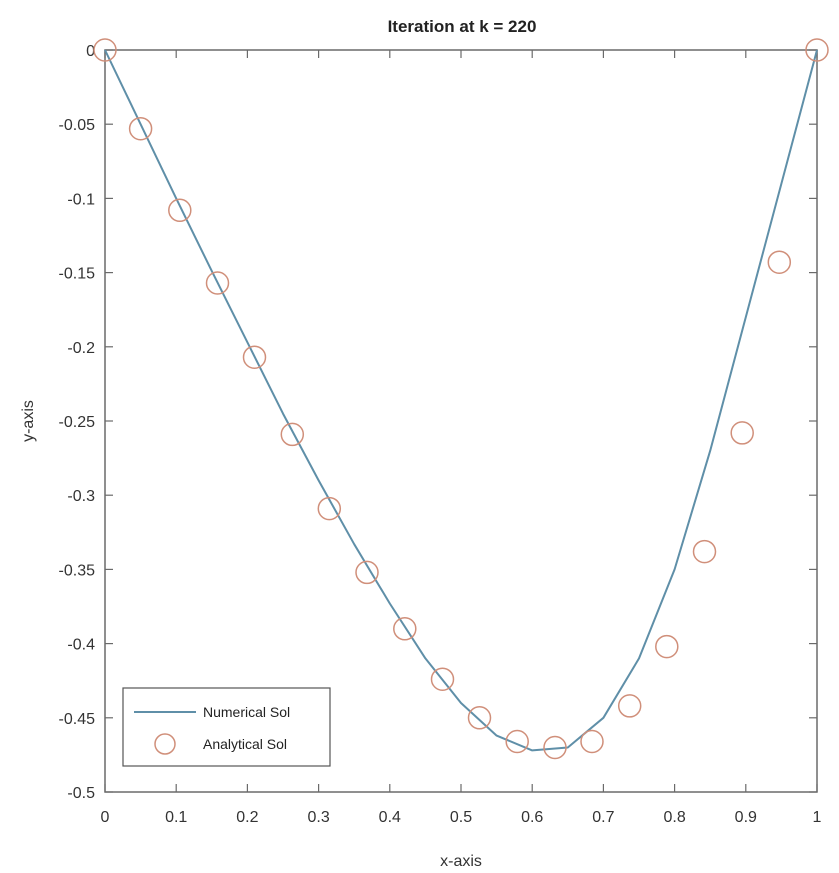 This screenshot has width=839, height=873. Describe the element at coordinates (390, 817) in the screenshot. I see `x-tick-label: 0.4` at that location.